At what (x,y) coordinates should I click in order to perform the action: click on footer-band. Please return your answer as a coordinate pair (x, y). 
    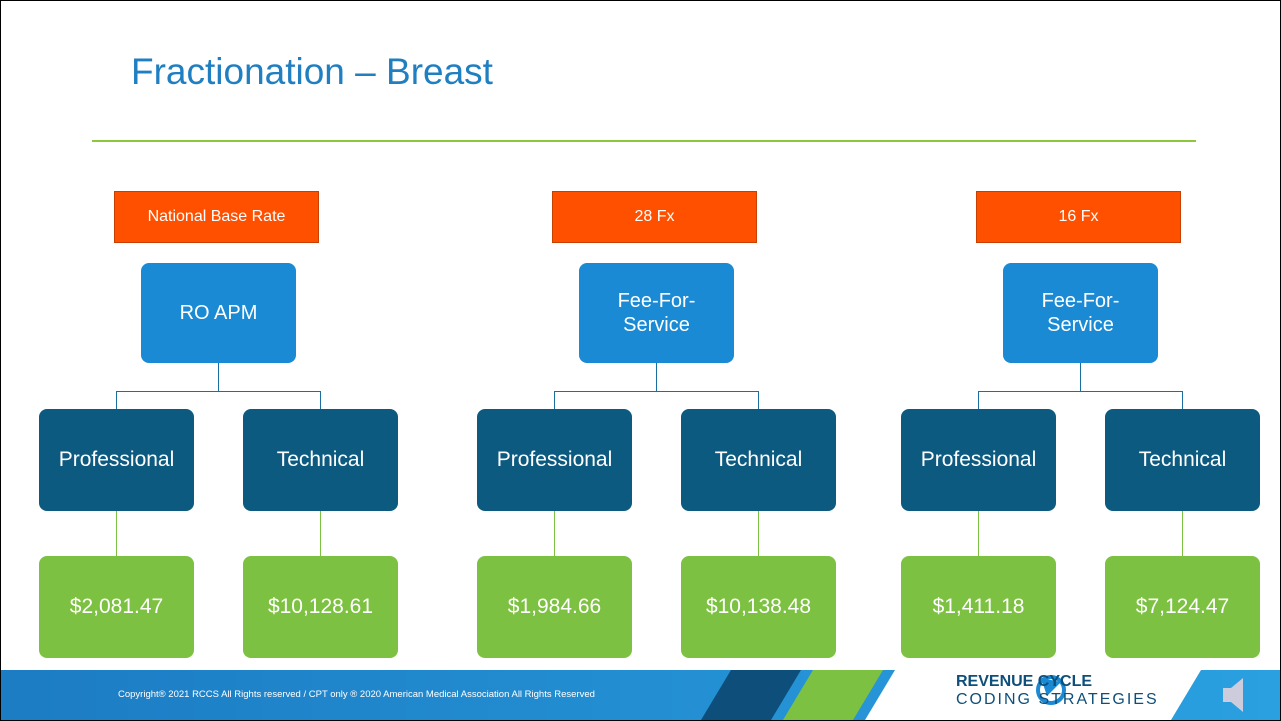
    Looking at the image, I should click on (640, 695).